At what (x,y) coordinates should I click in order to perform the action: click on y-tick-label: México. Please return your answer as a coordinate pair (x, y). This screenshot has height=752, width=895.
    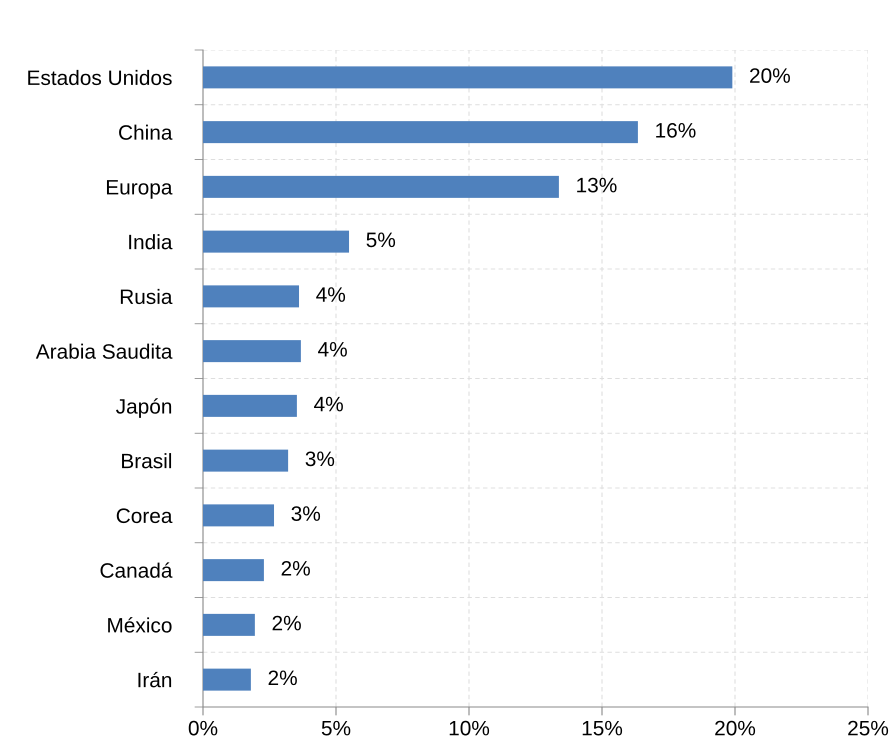
    Looking at the image, I should click on (140, 625).